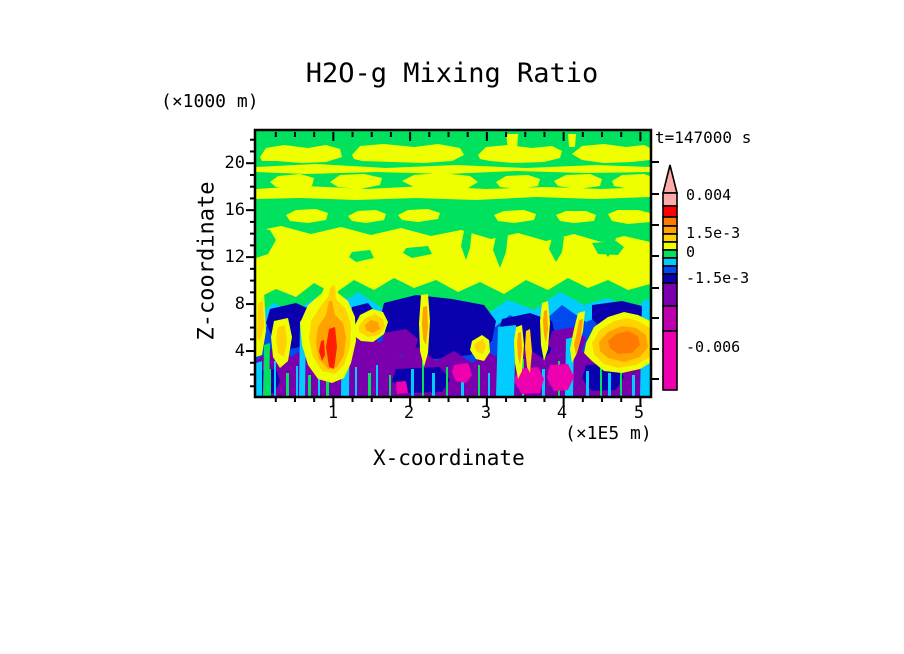 Image resolution: width=904 pixels, height=654 pixels. What do you see at coordinates (718, 278) in the screenshot?
I see `colorbar-label: -1.5e-3` at bounding box center [718, 278].